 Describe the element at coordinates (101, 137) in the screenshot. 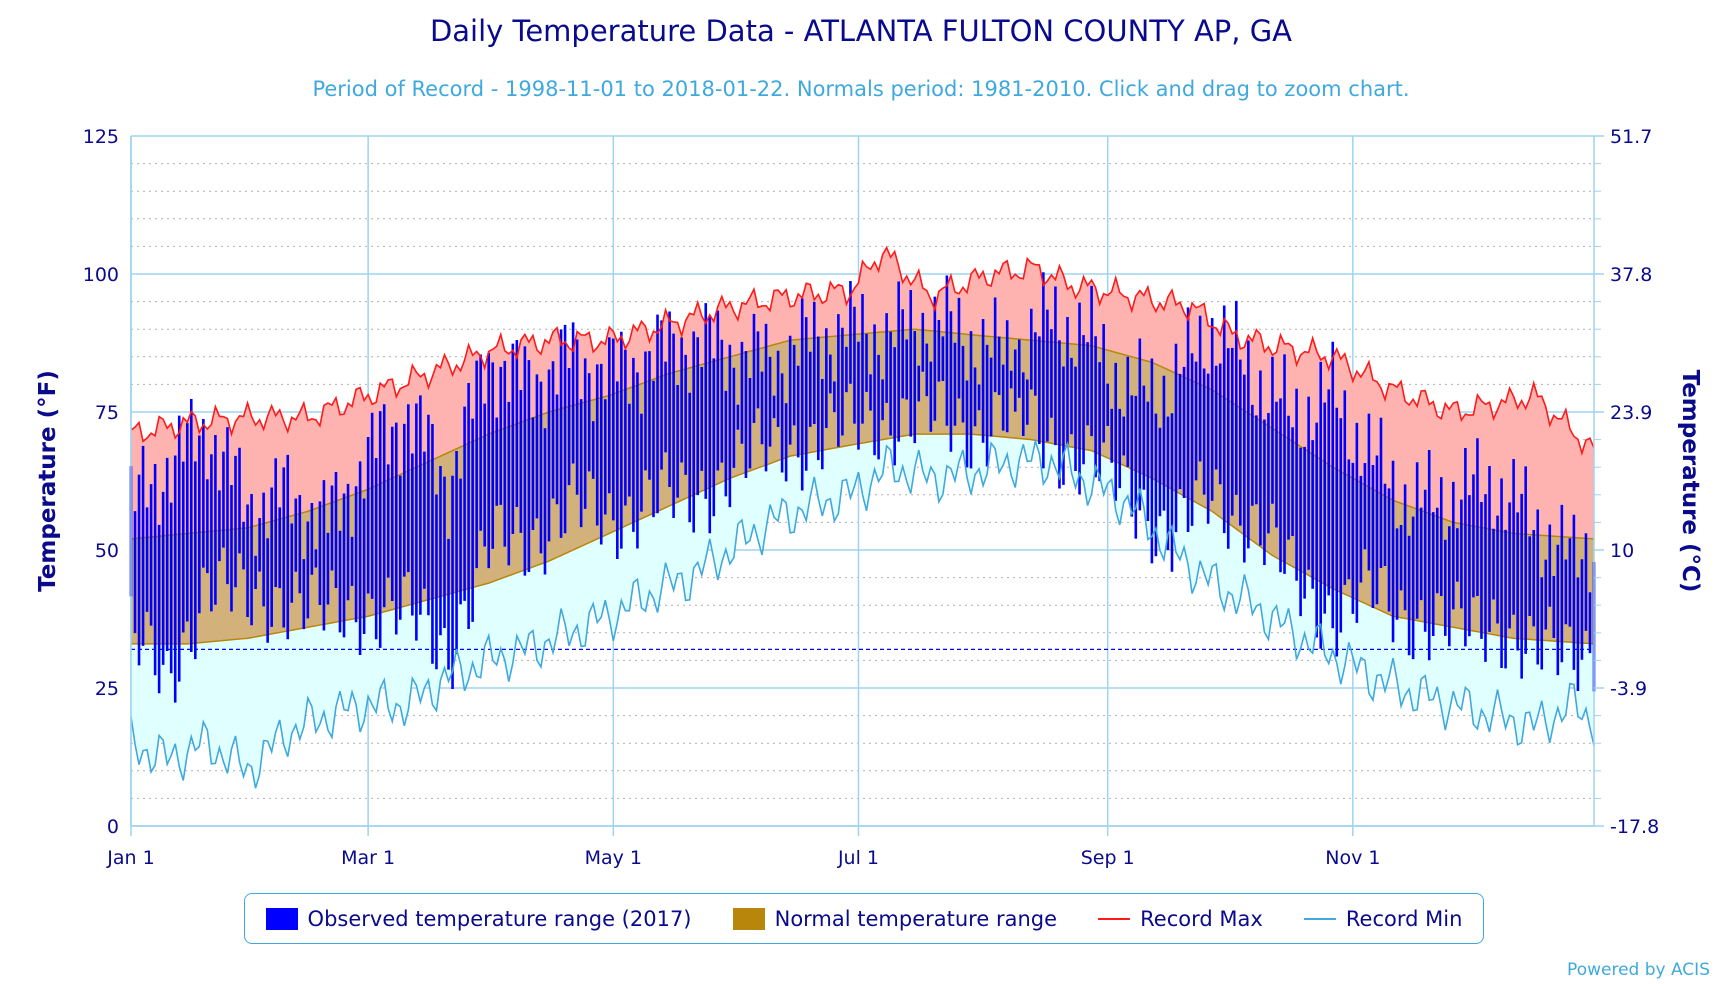

I see `y-tick-label: 125` at that location.